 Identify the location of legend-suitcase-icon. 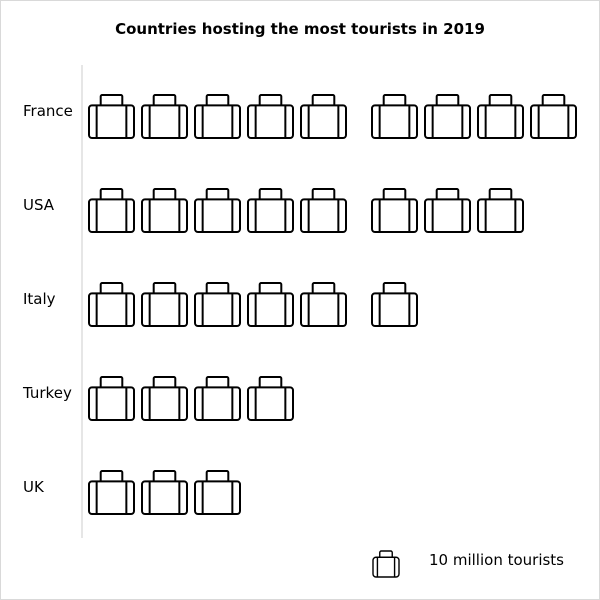
(386, 564).